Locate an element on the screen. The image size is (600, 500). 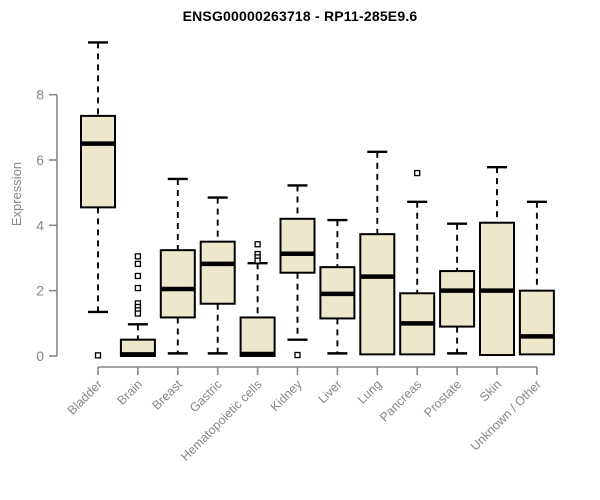
box-unknown-other is located at coordinates (536, 278).